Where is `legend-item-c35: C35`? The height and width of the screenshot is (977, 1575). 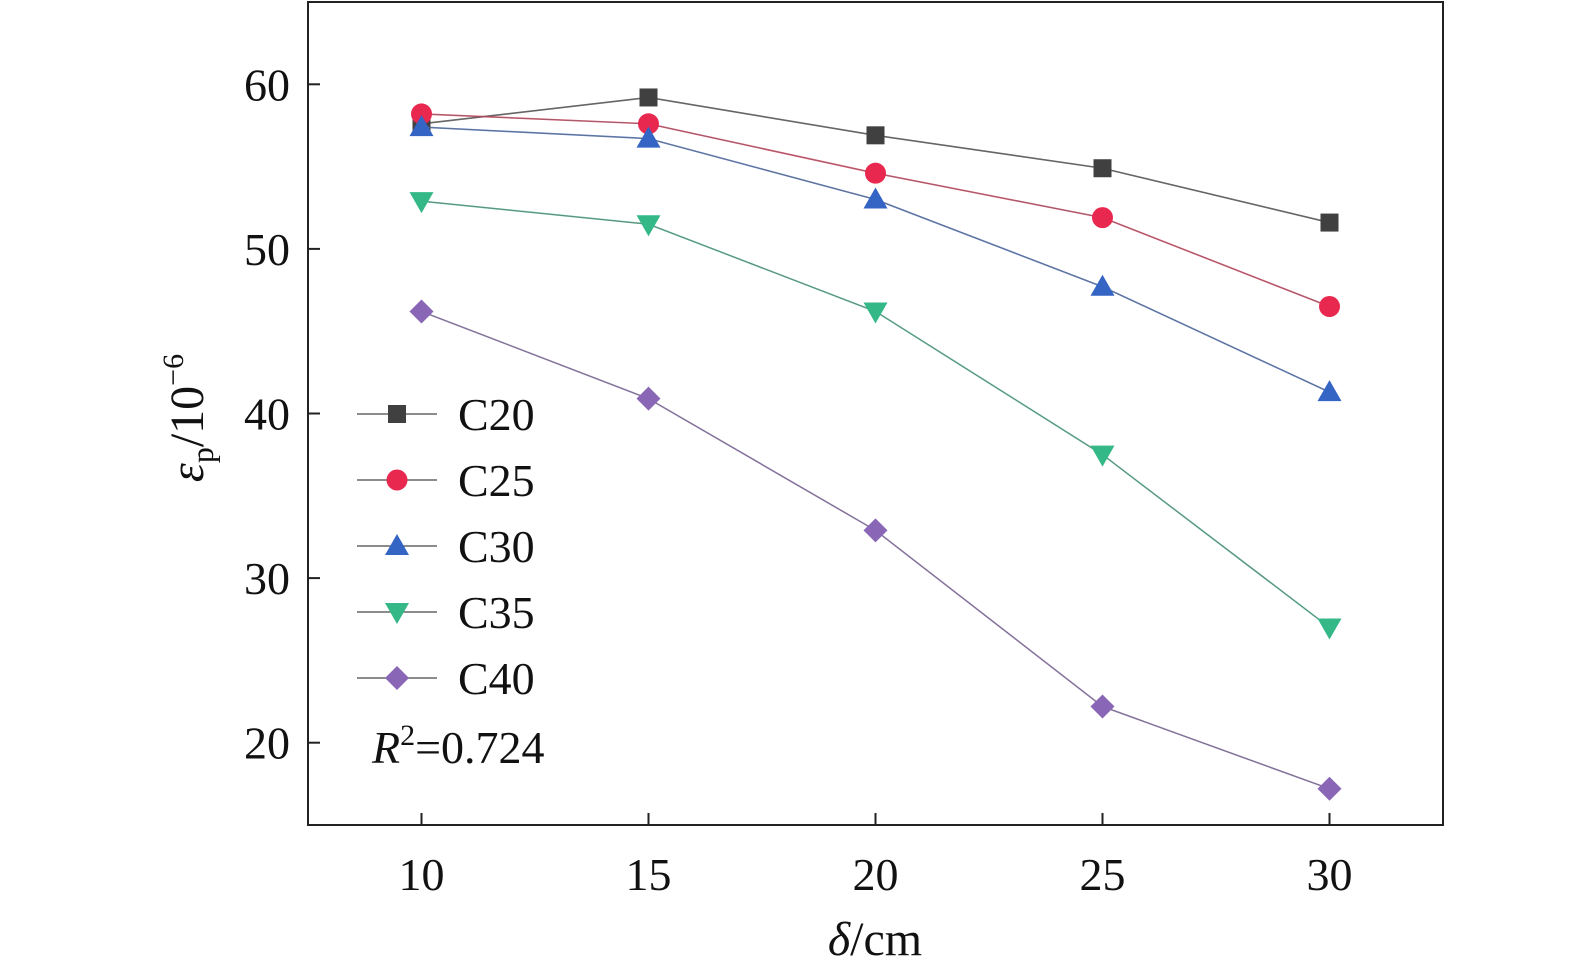 legend-item-c35: C35 is located at coordinates (446, 612).